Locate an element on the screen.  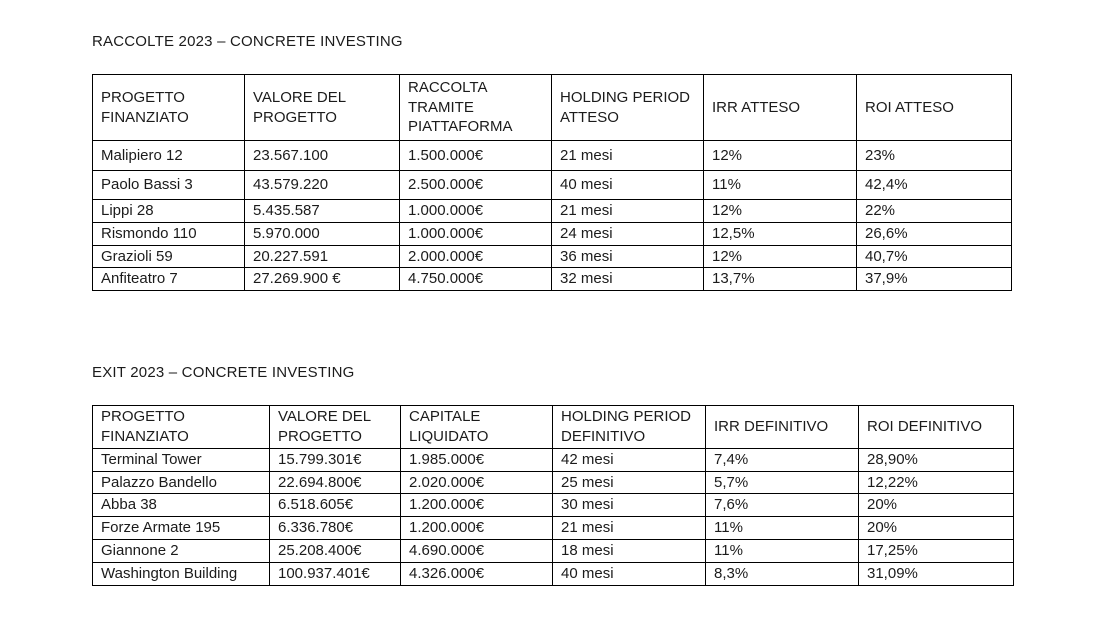
table-cell: 42 mesi is located at coordinates (629, 459).